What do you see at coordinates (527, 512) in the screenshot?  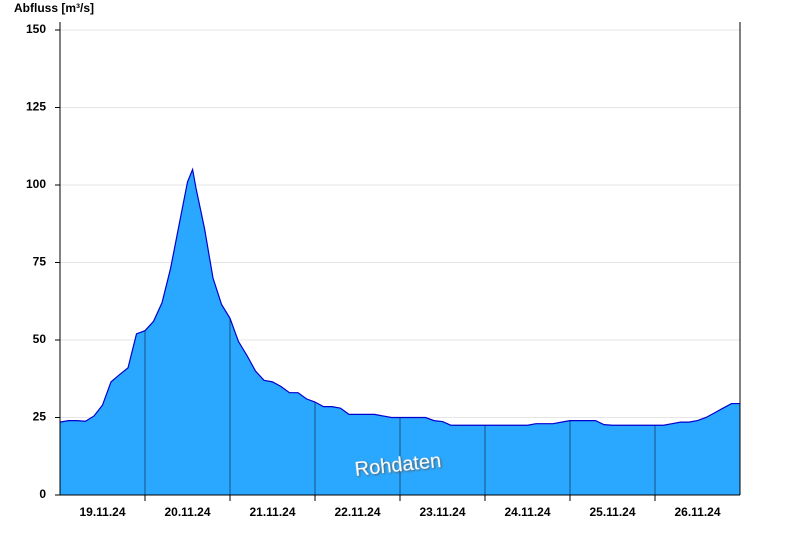 I see `x-tick-label: 24.11.24` at bounding box center [527, 512].